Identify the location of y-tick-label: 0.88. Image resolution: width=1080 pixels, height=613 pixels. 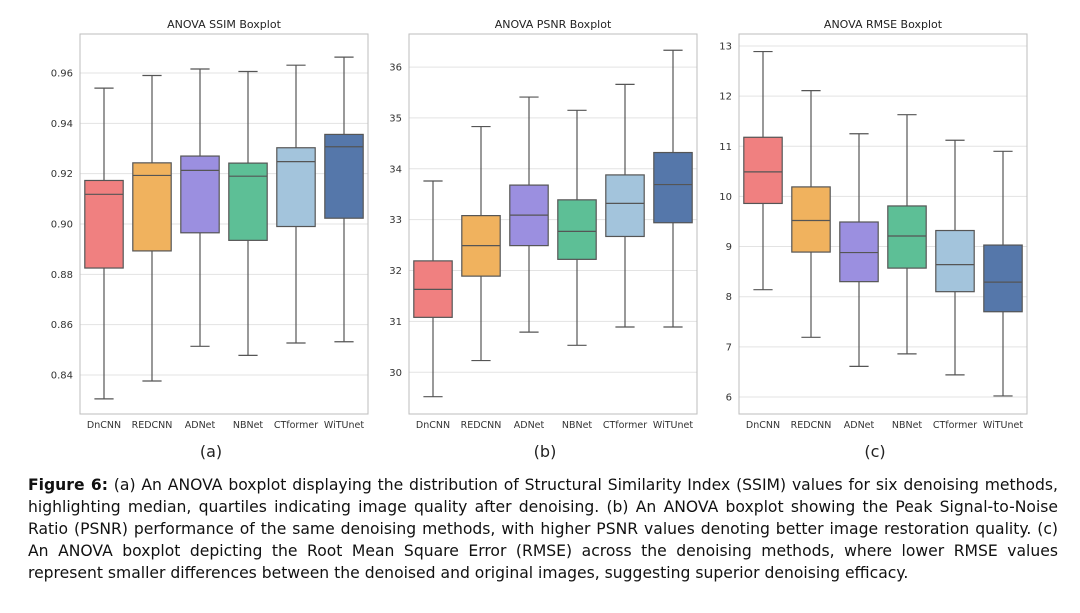
(62, 275).